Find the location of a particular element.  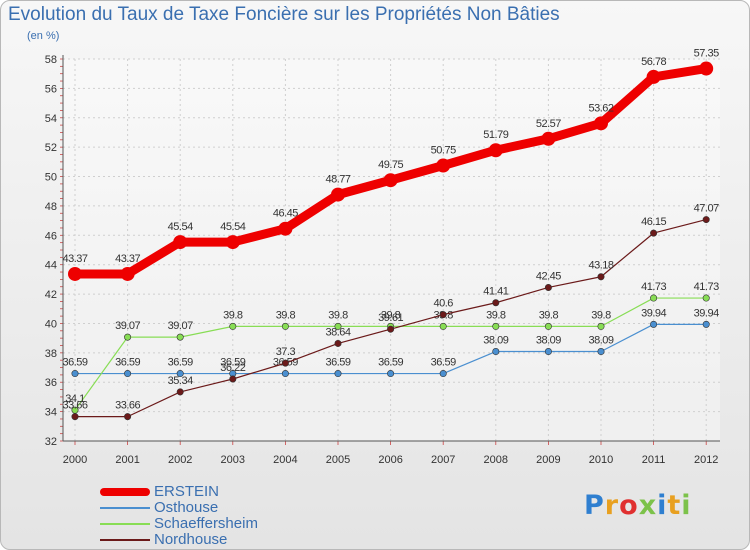

data-label-erstein: 56.78 is located at coordinates (653, 62).